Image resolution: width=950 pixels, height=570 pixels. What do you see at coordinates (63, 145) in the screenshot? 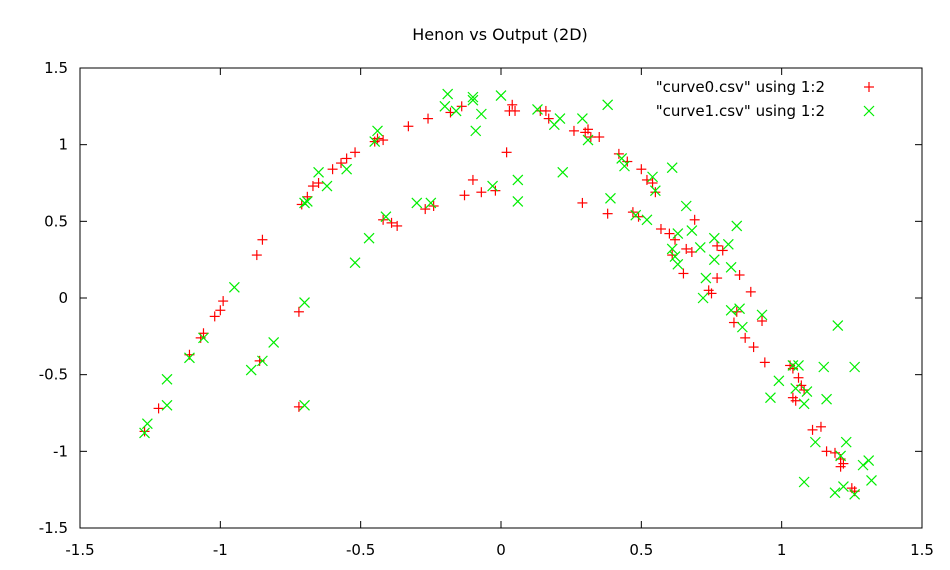
I see `y-tick-label: 1` at bounding box center [63, 145].